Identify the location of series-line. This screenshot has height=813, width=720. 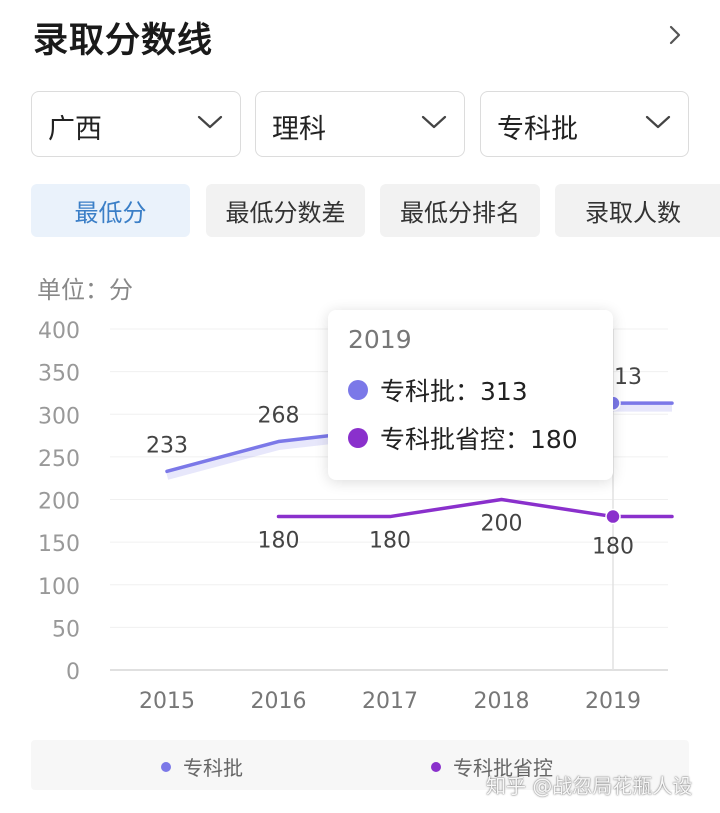
(475, 508).